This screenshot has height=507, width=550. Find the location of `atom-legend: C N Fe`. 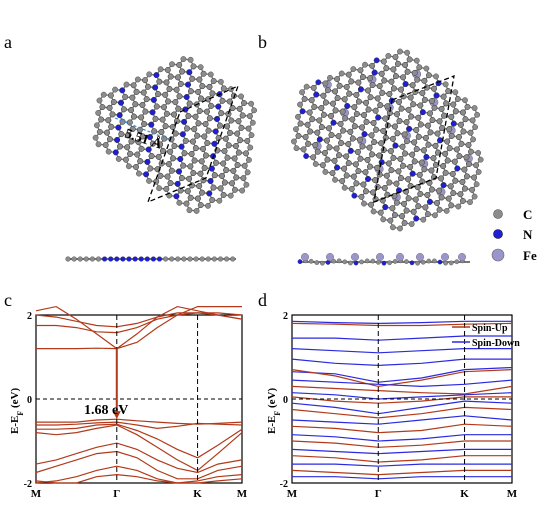

atom-legend: C N Fe is located at coordinates (514, 235).